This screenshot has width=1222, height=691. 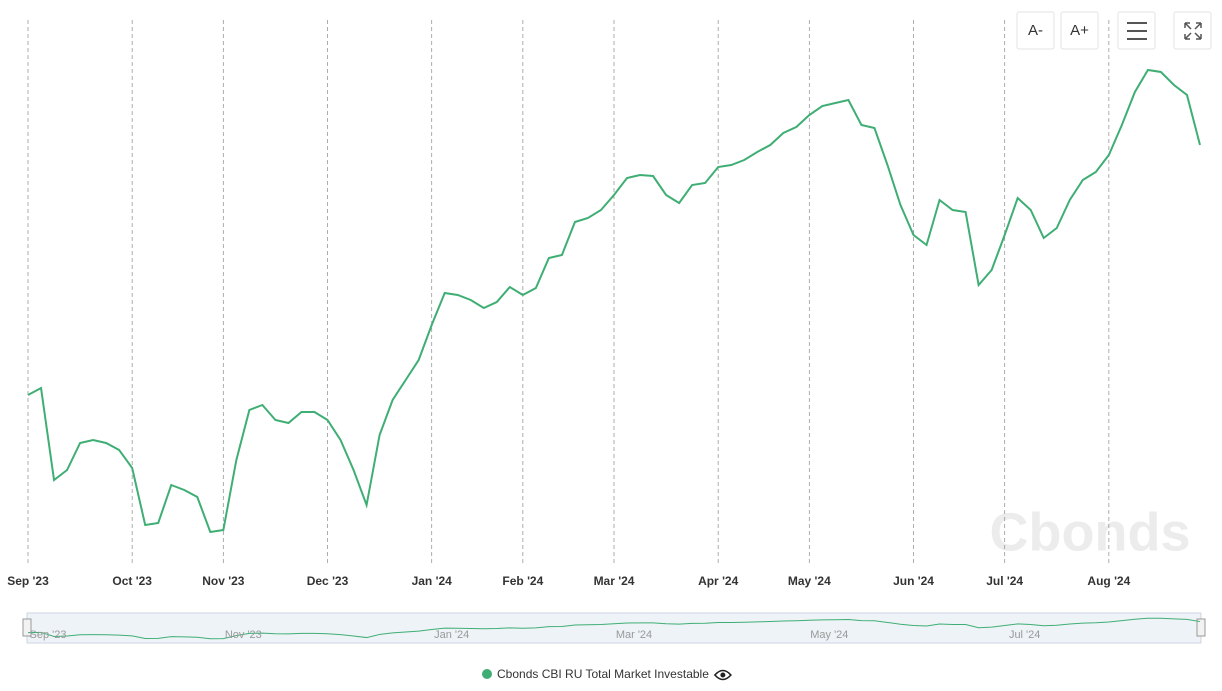 I want to click on button-label: A-, so click(x=1035, y=30).